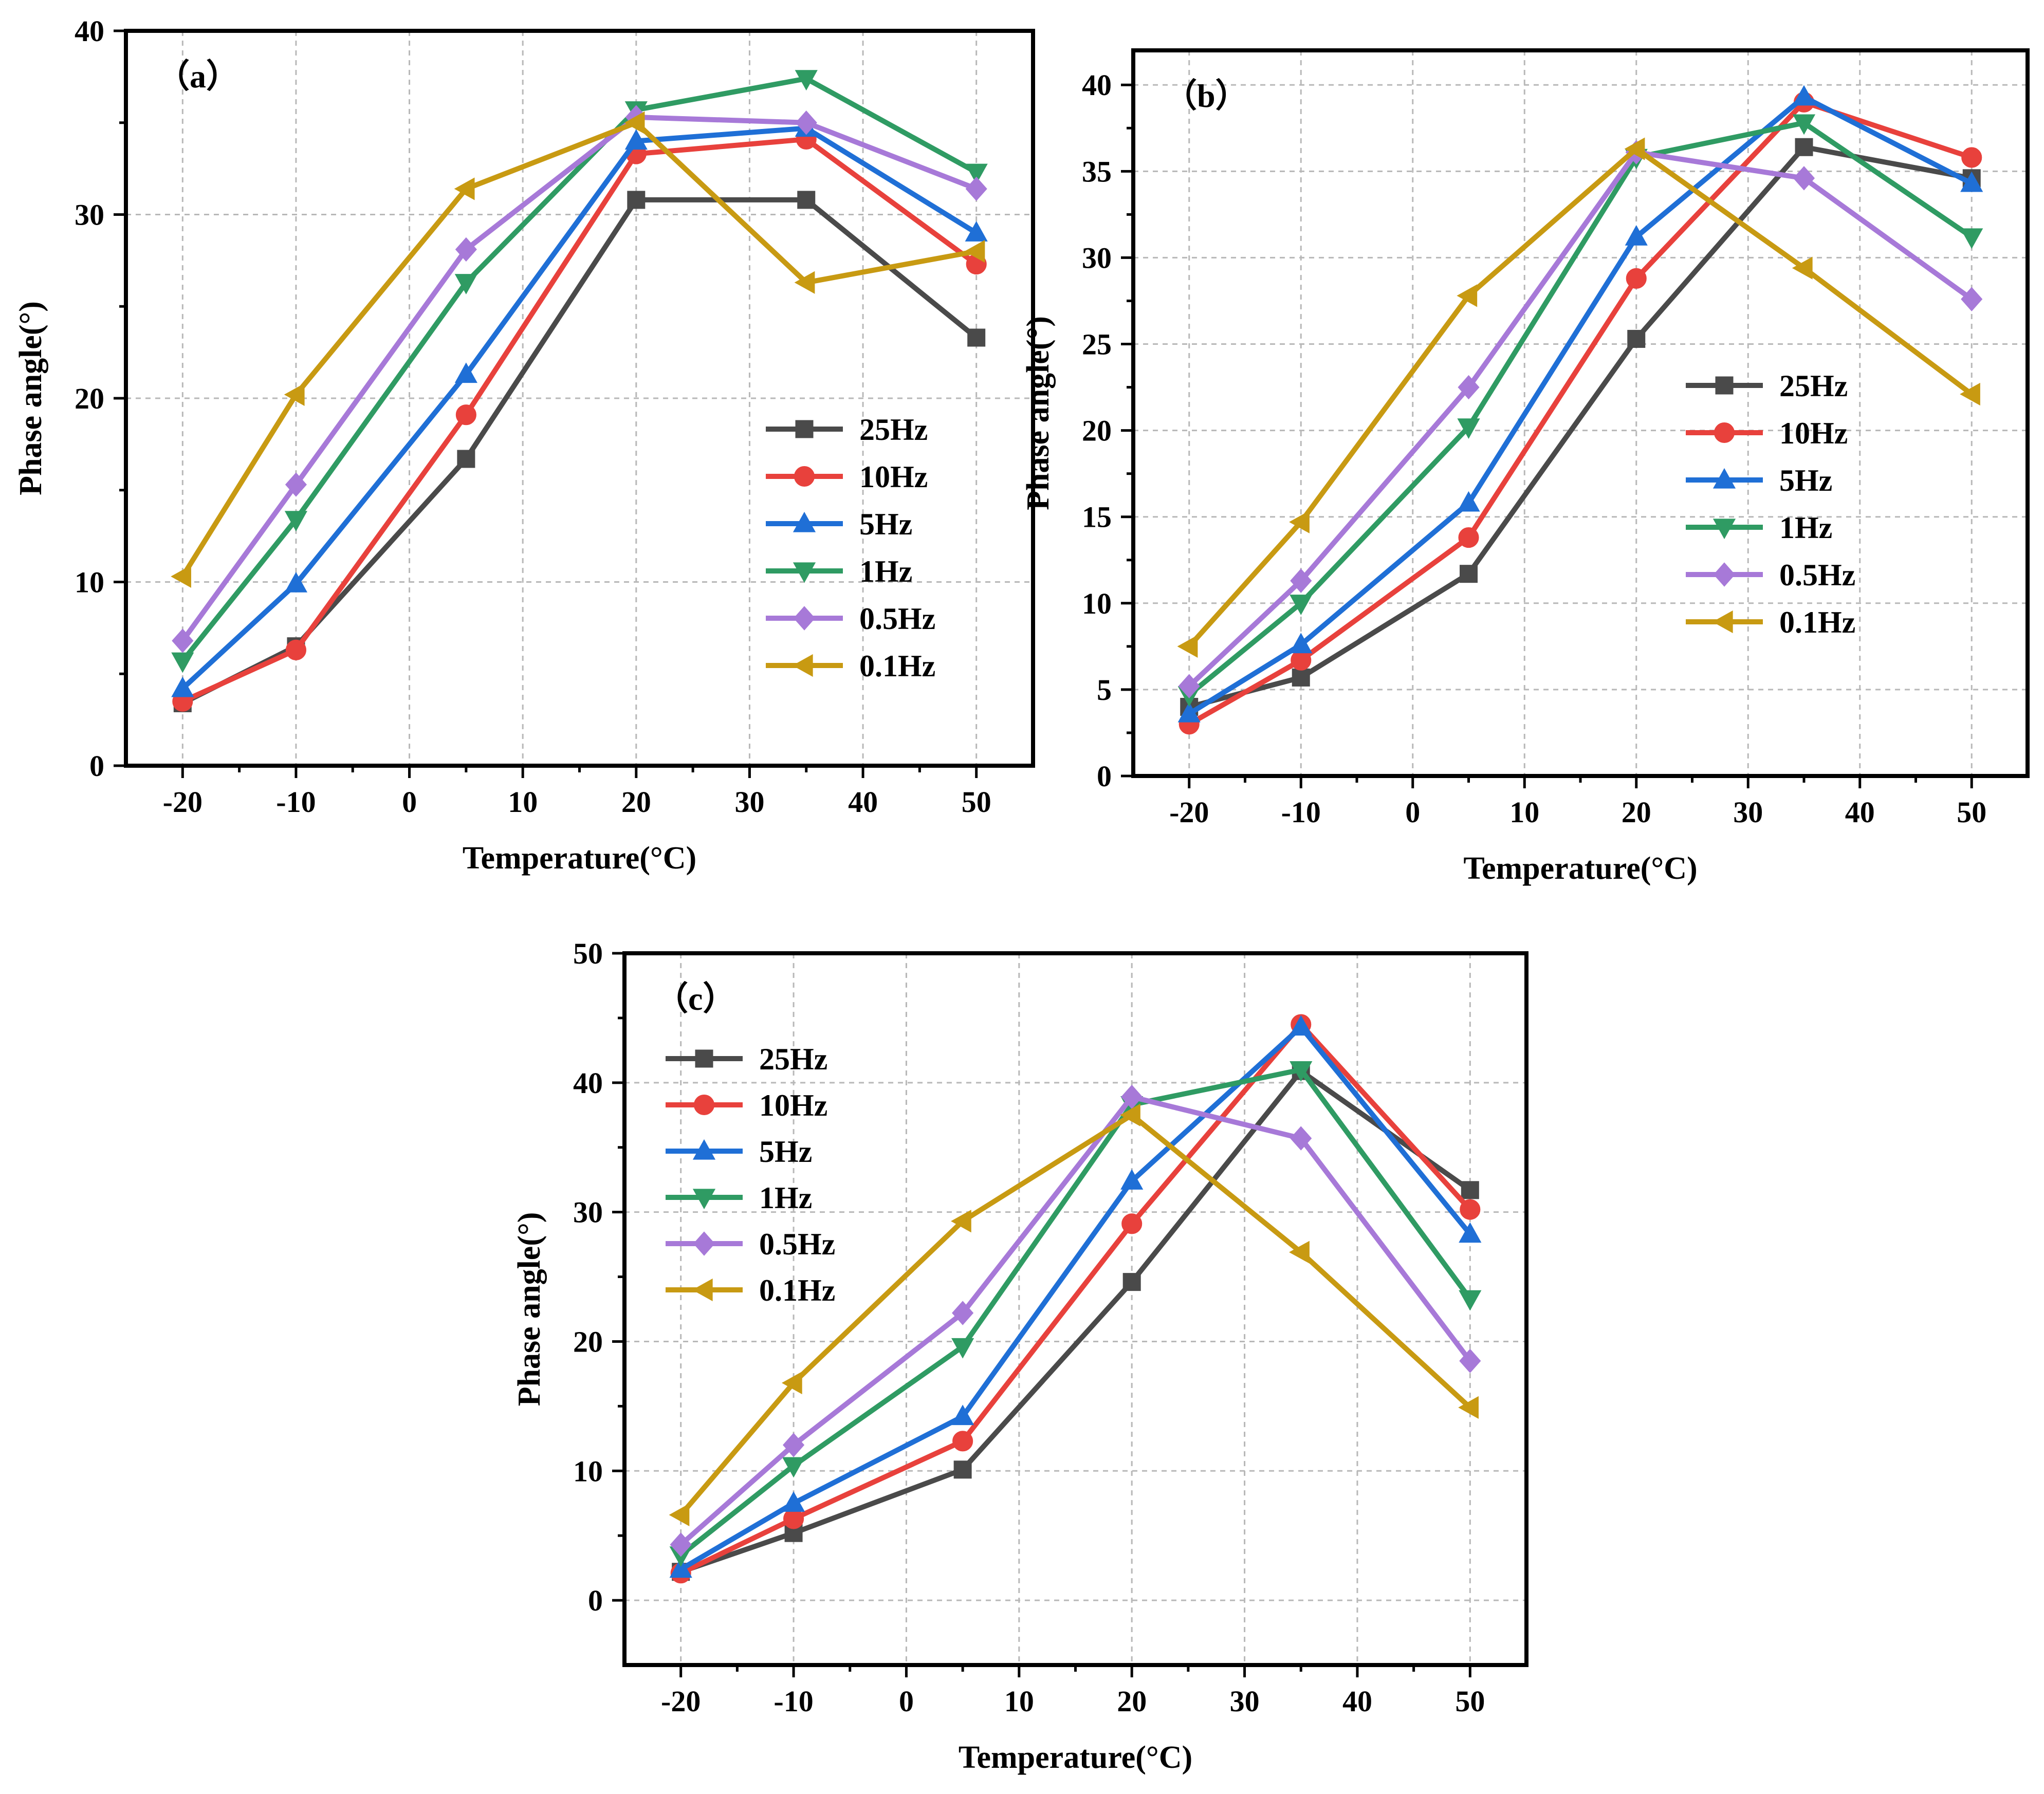 The height and width of the screenshot is (1794, 2044). I want to click on x-tick-label: -10, so click(793, 1701).